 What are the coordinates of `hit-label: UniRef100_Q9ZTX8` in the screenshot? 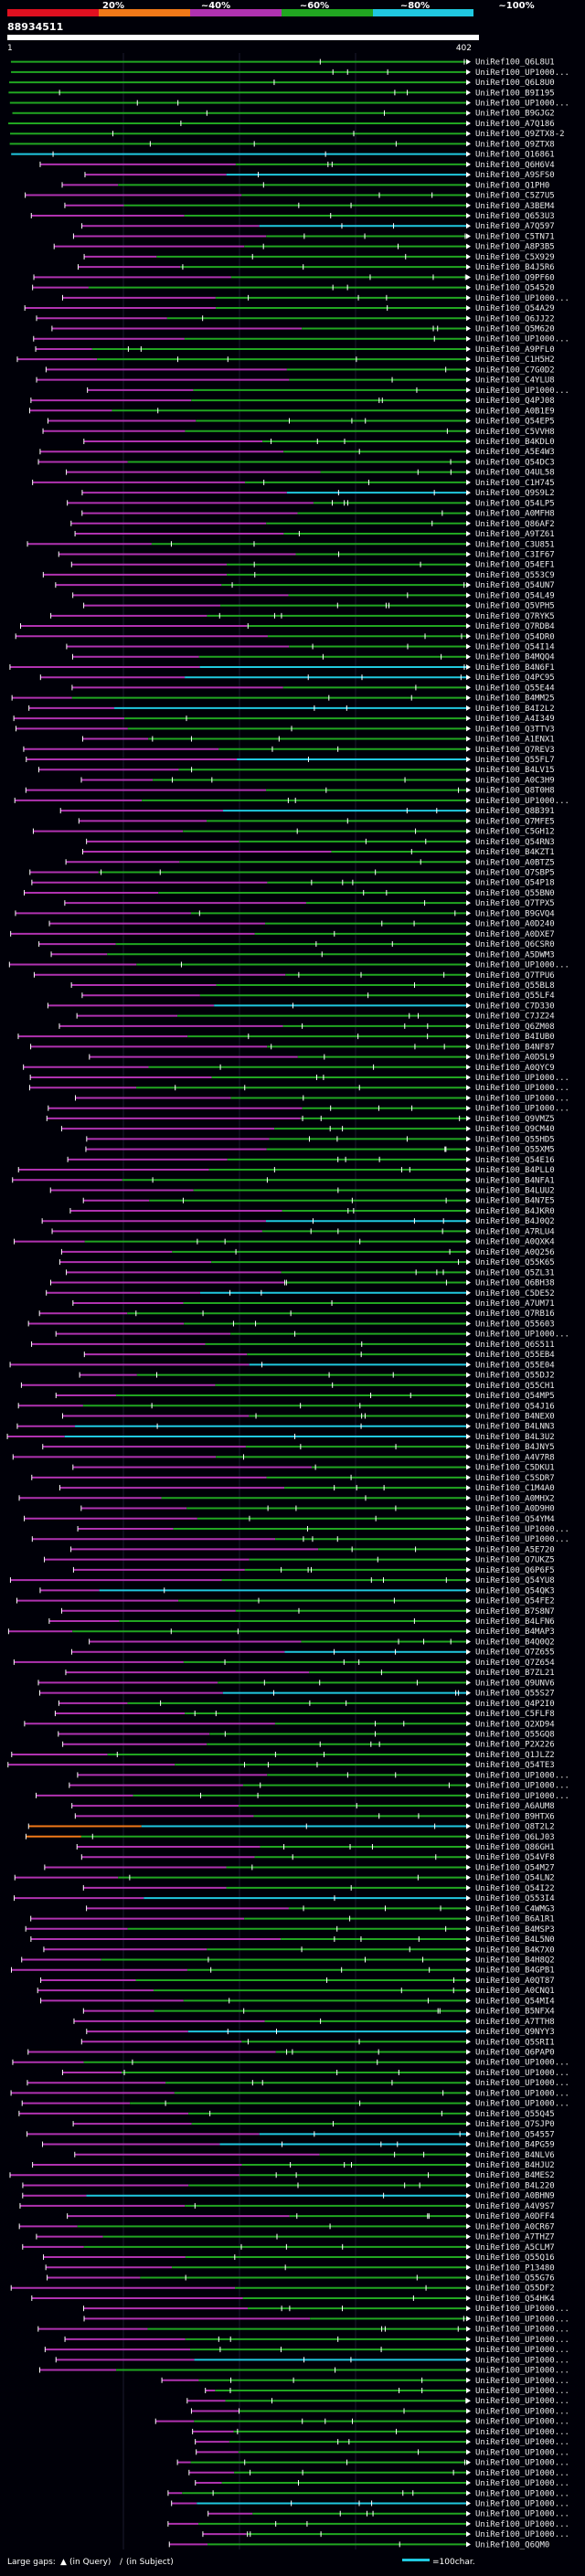 It's located at (515, 144).